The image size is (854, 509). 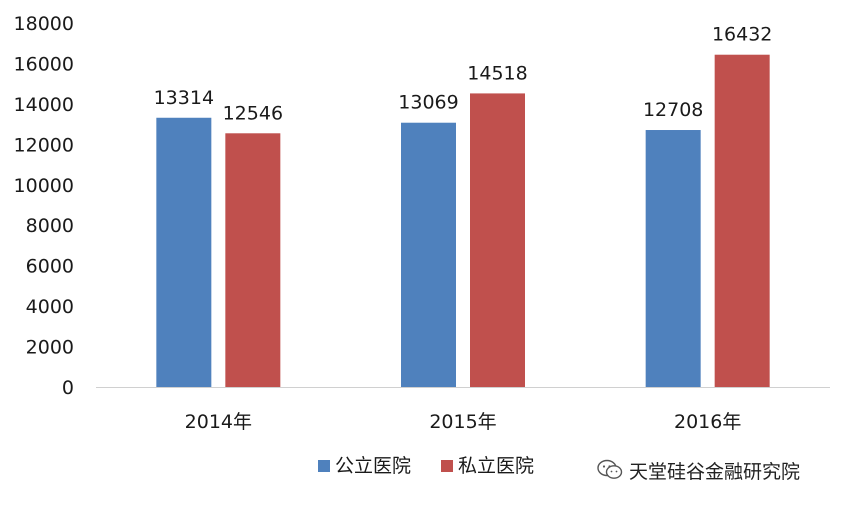 I want to click on y-tick-label: 18000, so click(x=44, y=24).